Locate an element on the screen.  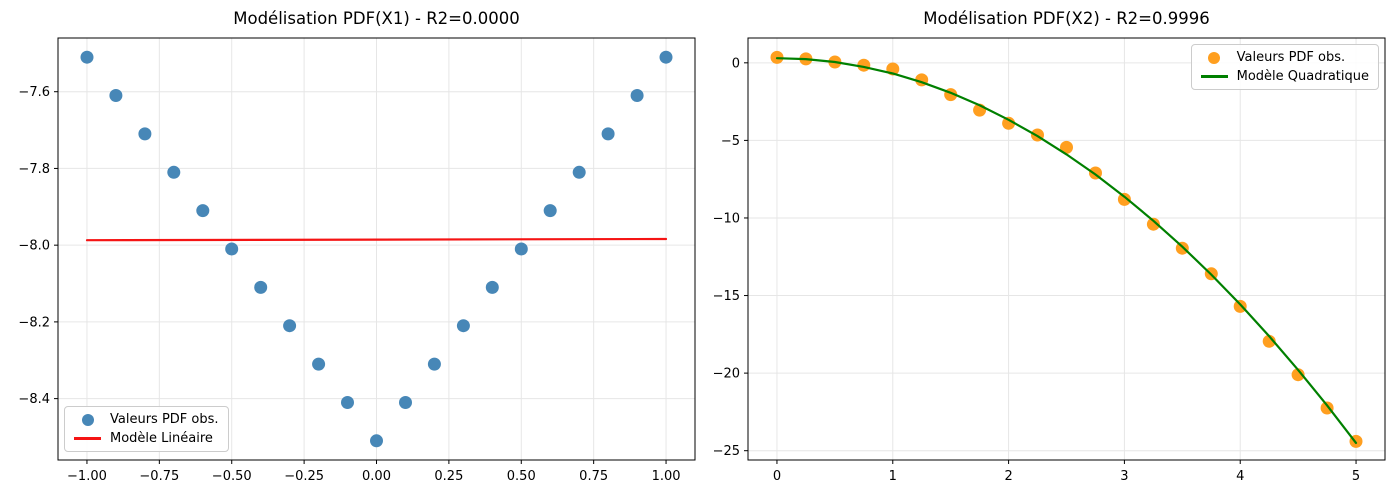
model-line is located at coordinates (376, 239).